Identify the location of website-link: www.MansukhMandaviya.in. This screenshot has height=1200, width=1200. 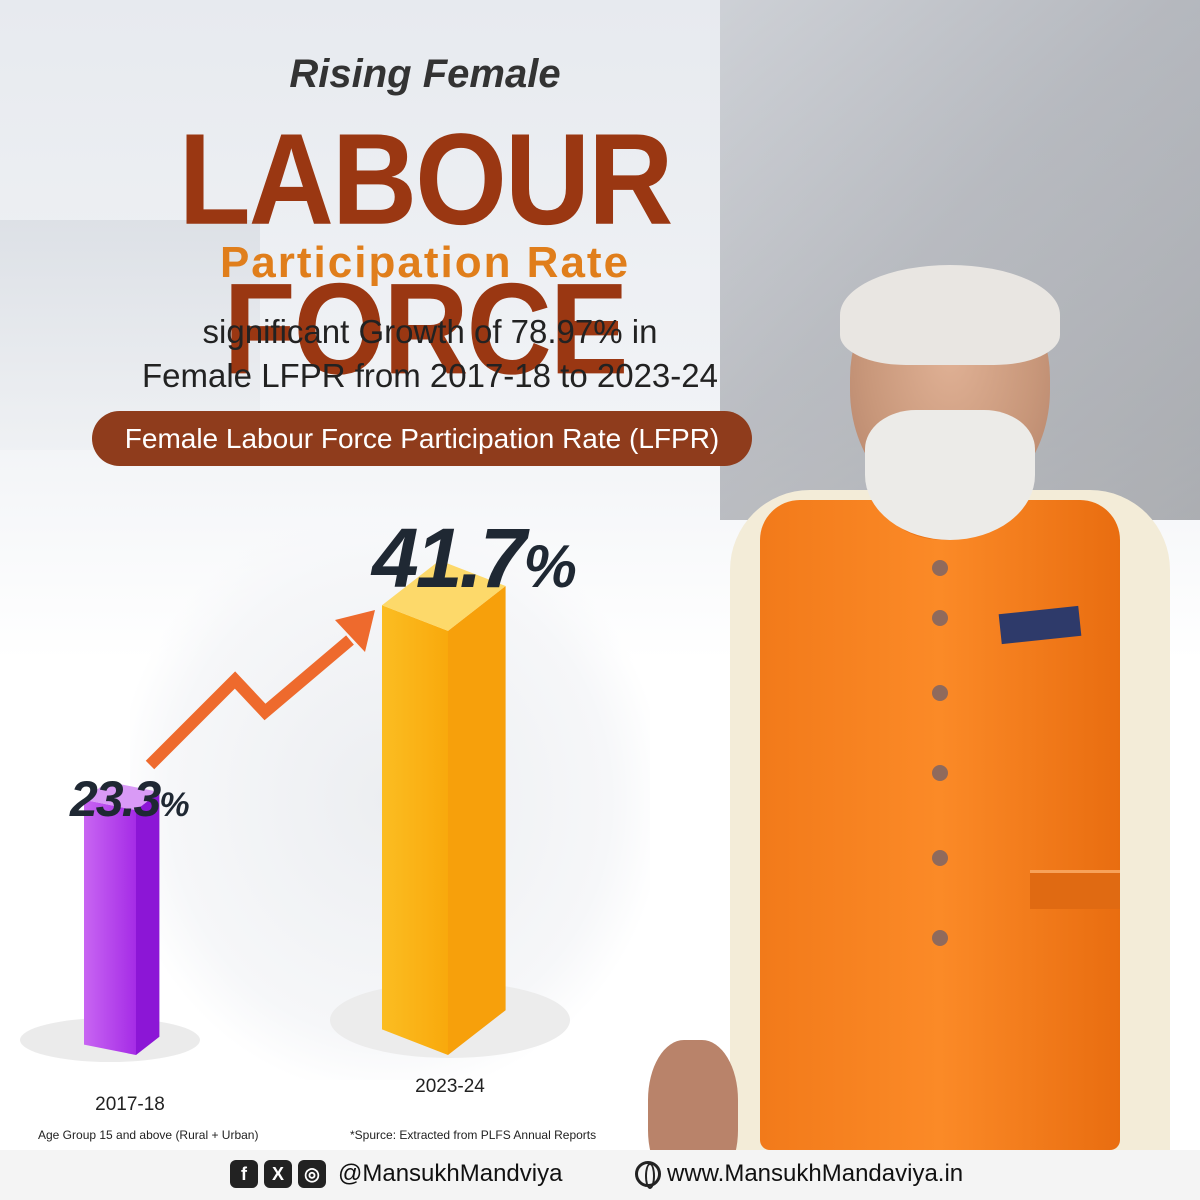
(799, 1174).